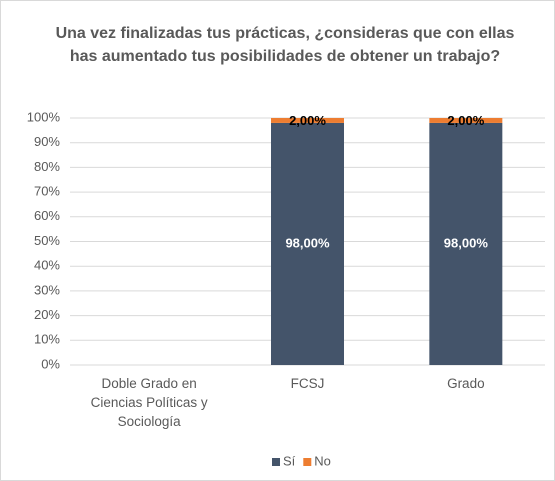 The height and width of the screenshot is (481, 555). I want to click on y-tick-label: 20%, so click(47, 314).